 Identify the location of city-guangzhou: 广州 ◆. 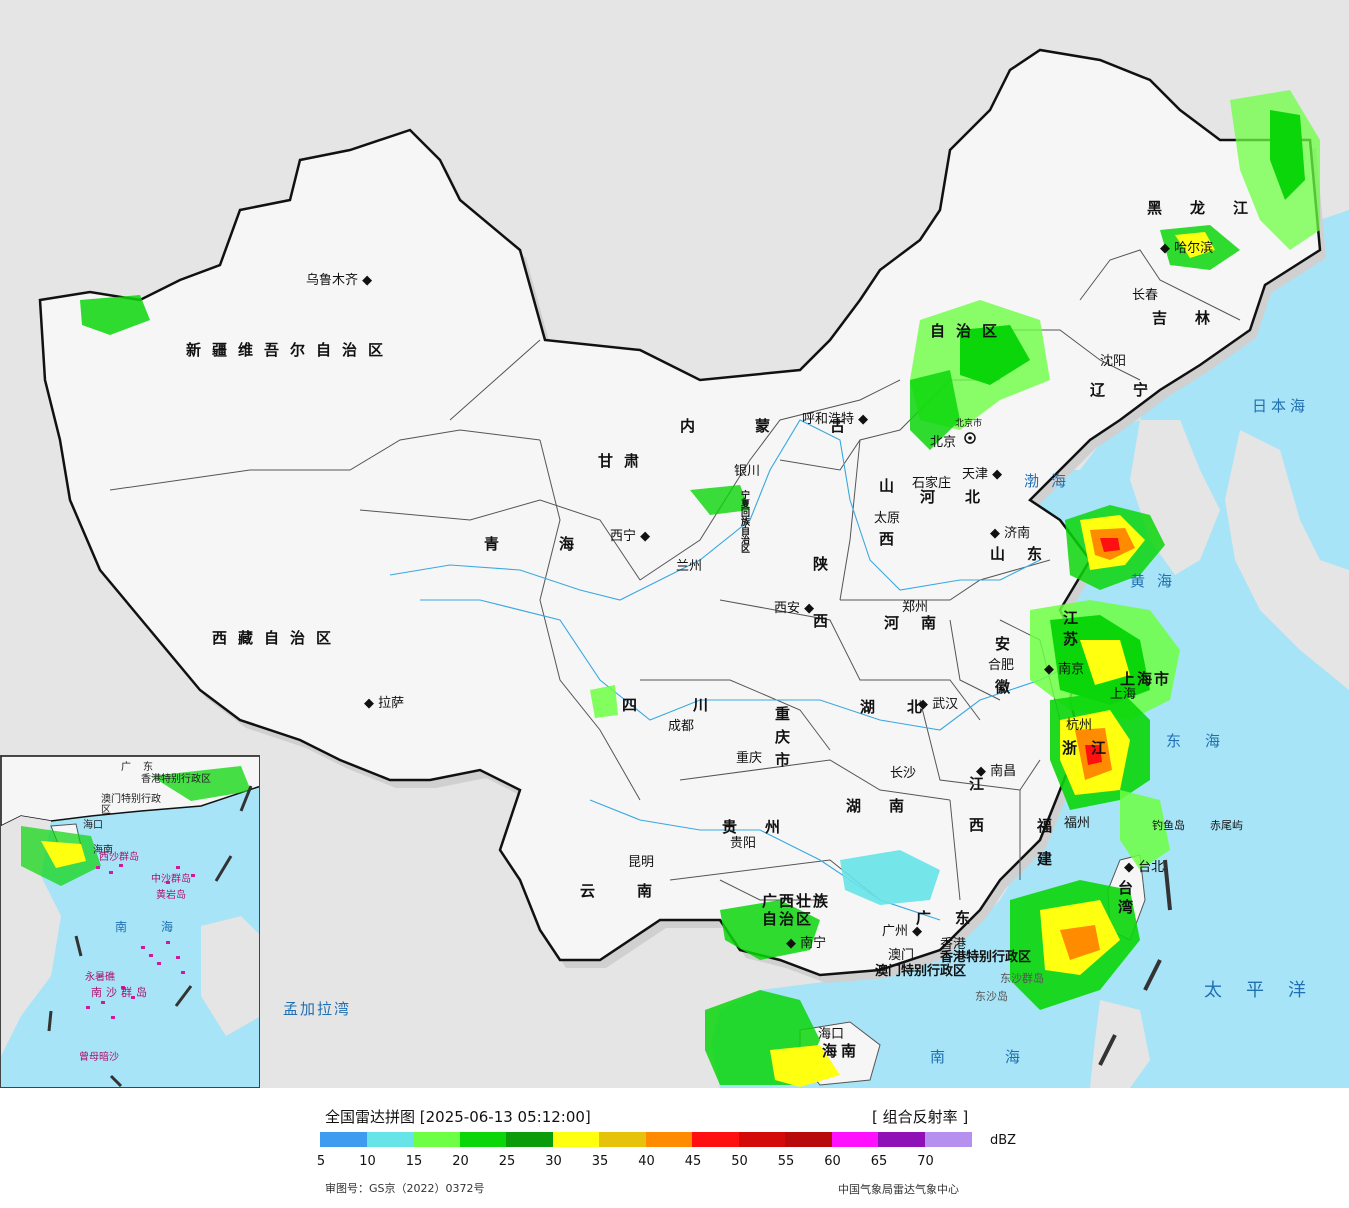
(902, 931).